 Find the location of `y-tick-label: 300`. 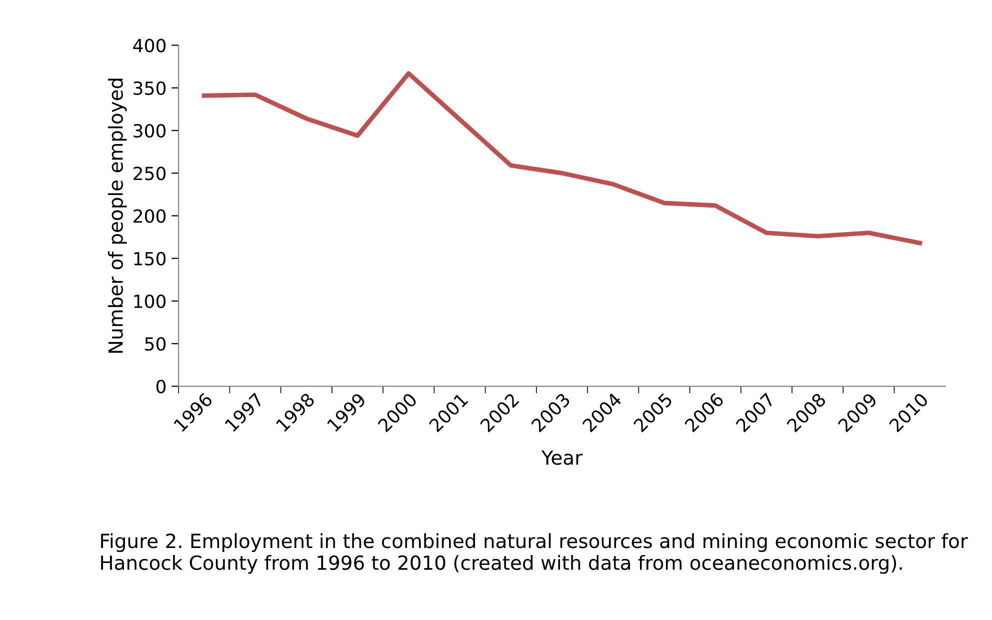

y-tick-label: 300 is located at coordinates (150, 131).